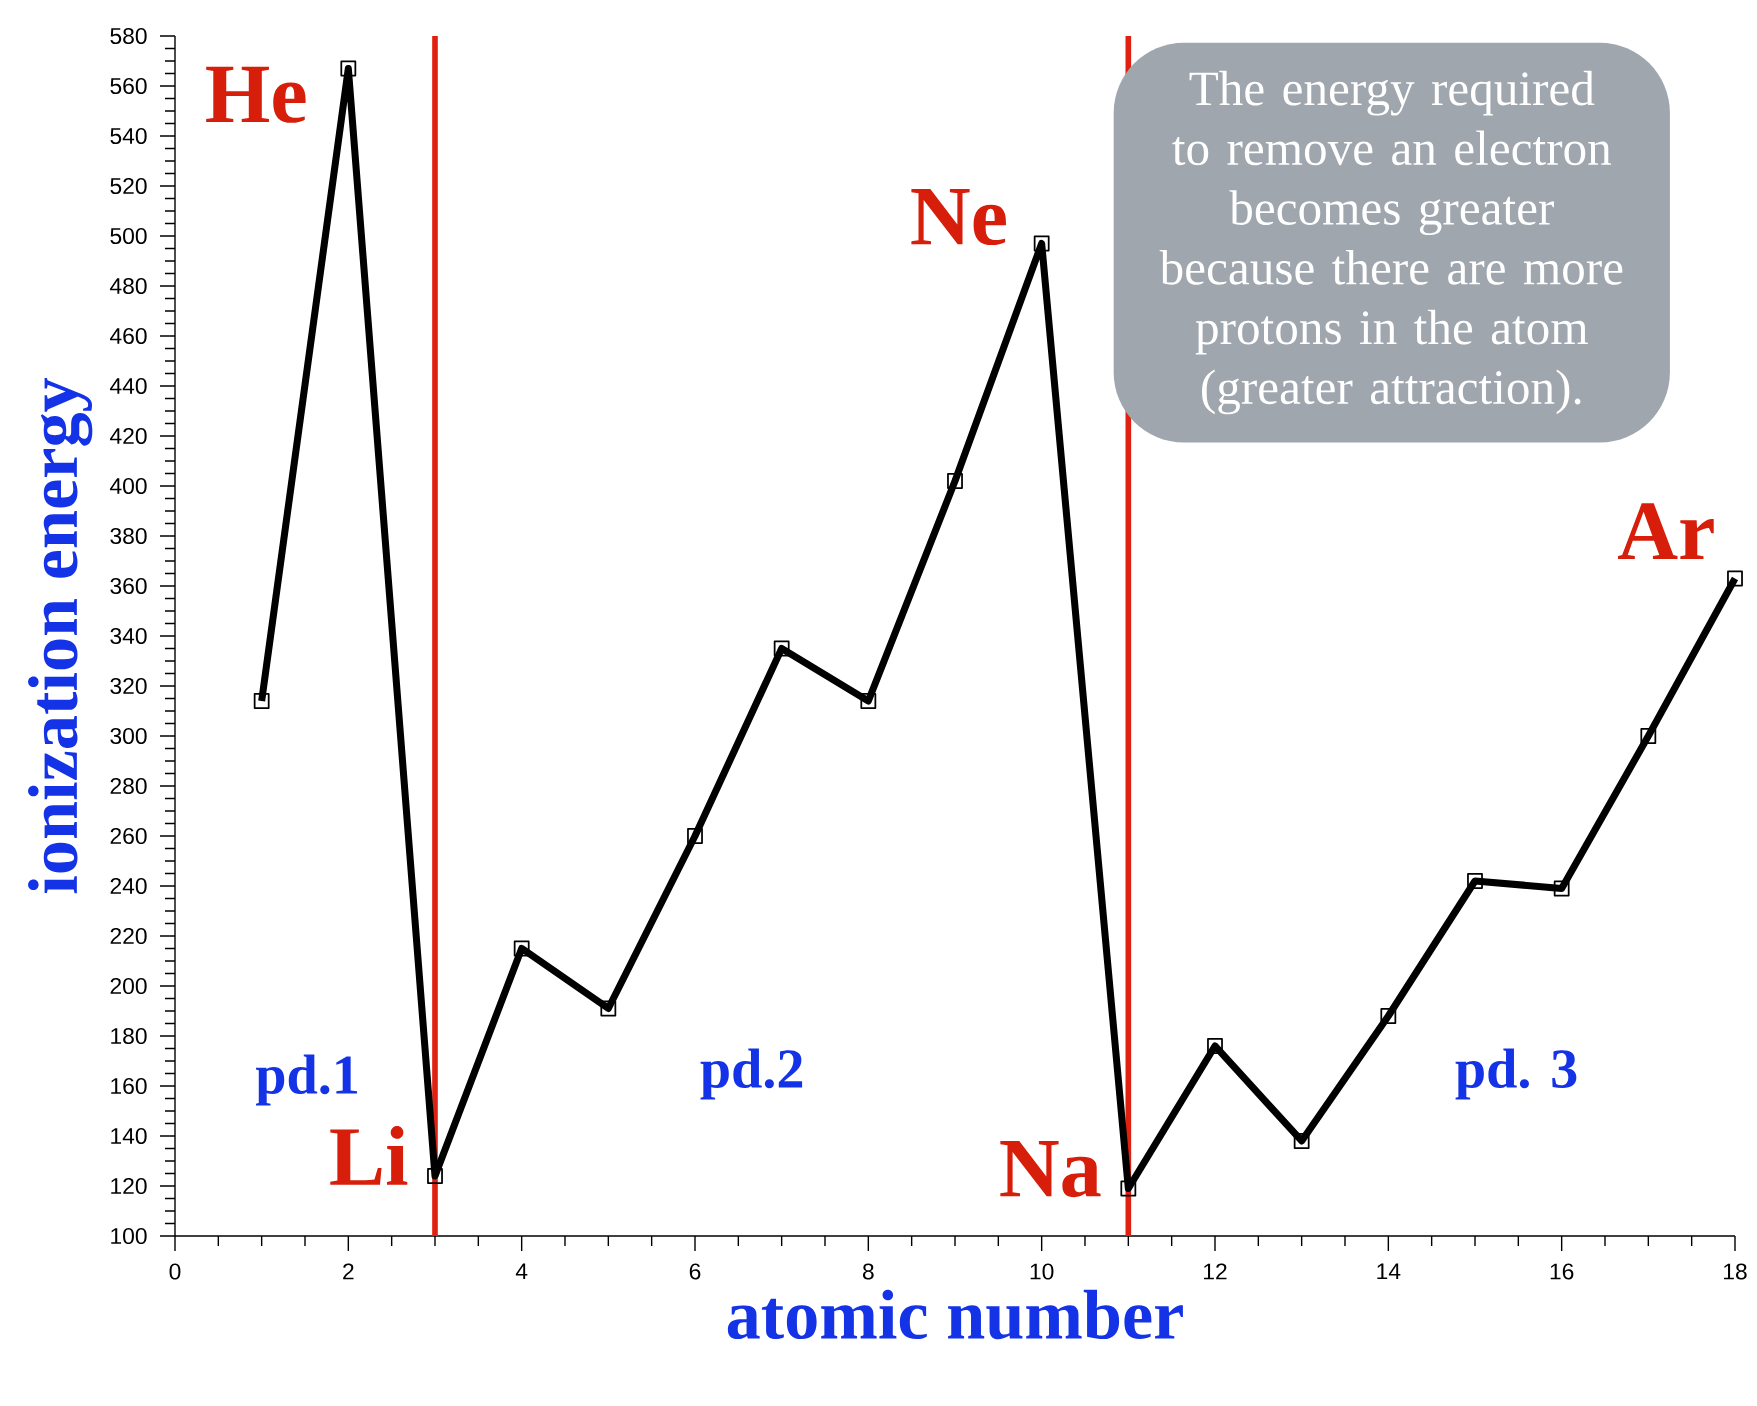 This screenshot has height=1406, width=1757. What do you see at coordinates (369, 1155) in the screenshot?
I see `annotation: Li` at bounding box center [369, 1155].